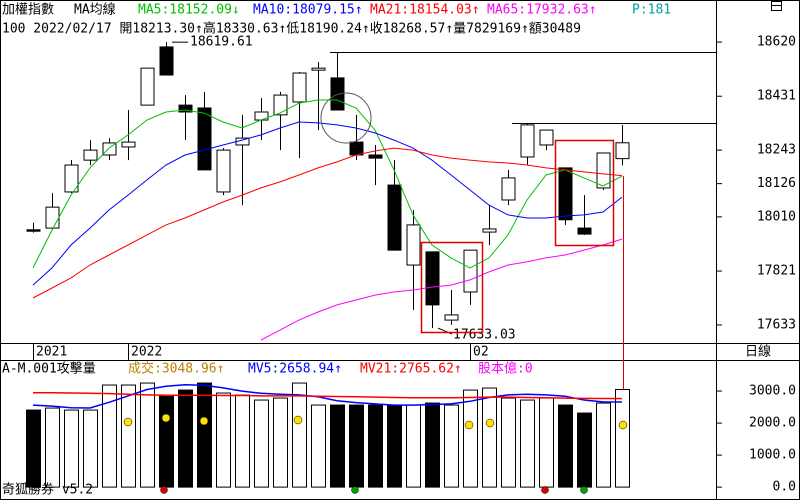 The width and height of the screenshot is (800, 500). I want to click on y-tick-label: 18010, so click(776, 216).